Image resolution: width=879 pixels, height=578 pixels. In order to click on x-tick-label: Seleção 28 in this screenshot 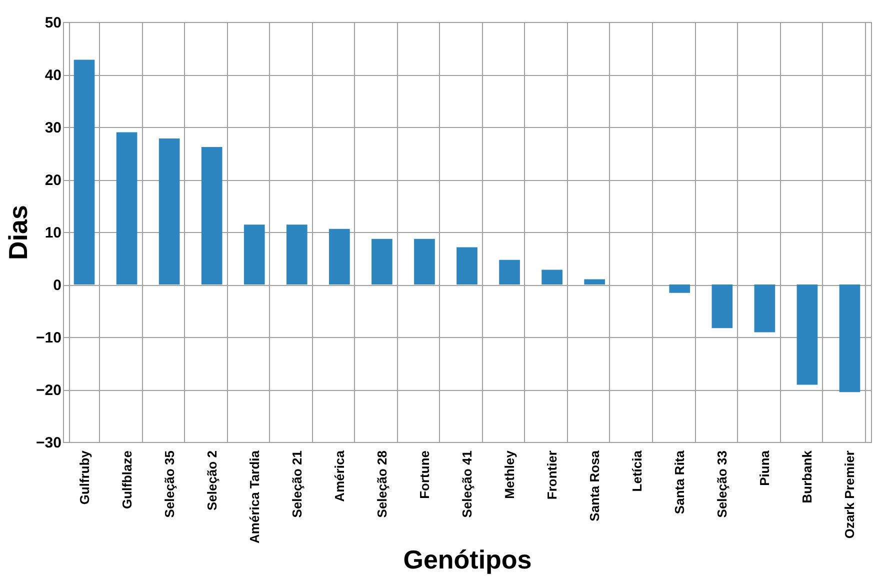, I will do `click(382, 484)`.